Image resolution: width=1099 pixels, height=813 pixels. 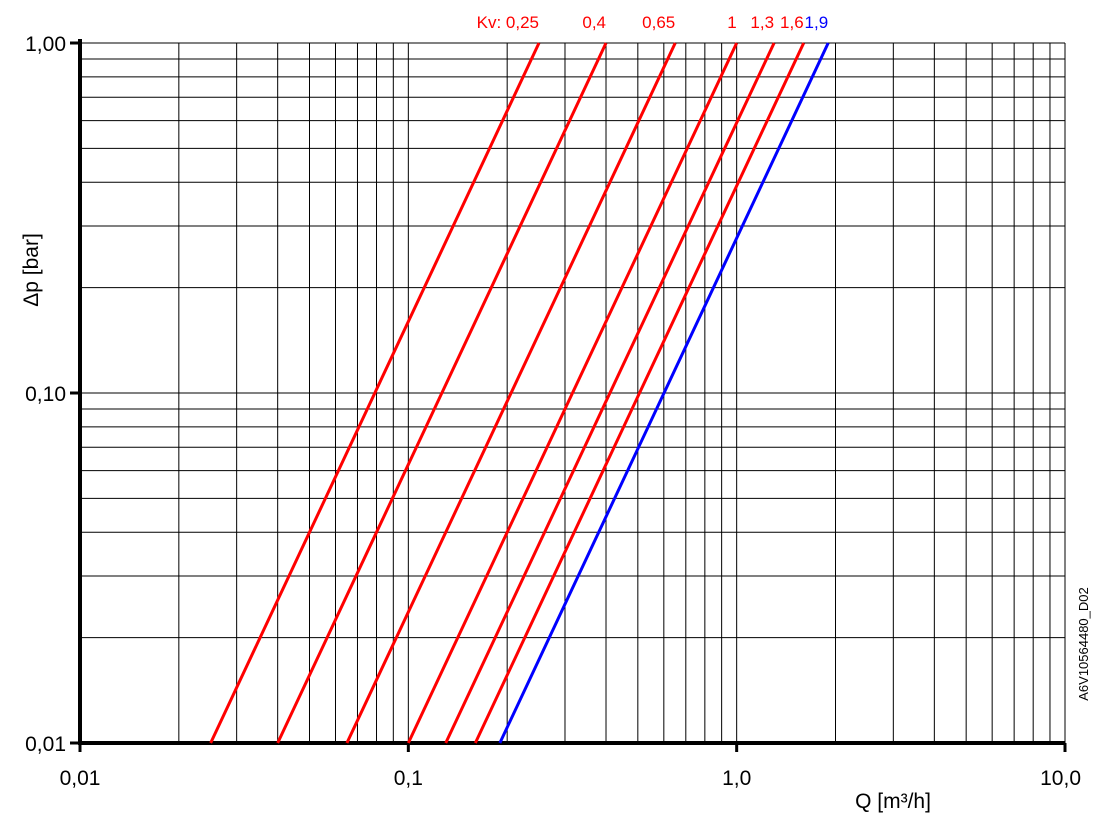 What do you see at coordinates (731, 22) in the screenshot?
I see `kv-label: 1` at bounding box center [731, 22].